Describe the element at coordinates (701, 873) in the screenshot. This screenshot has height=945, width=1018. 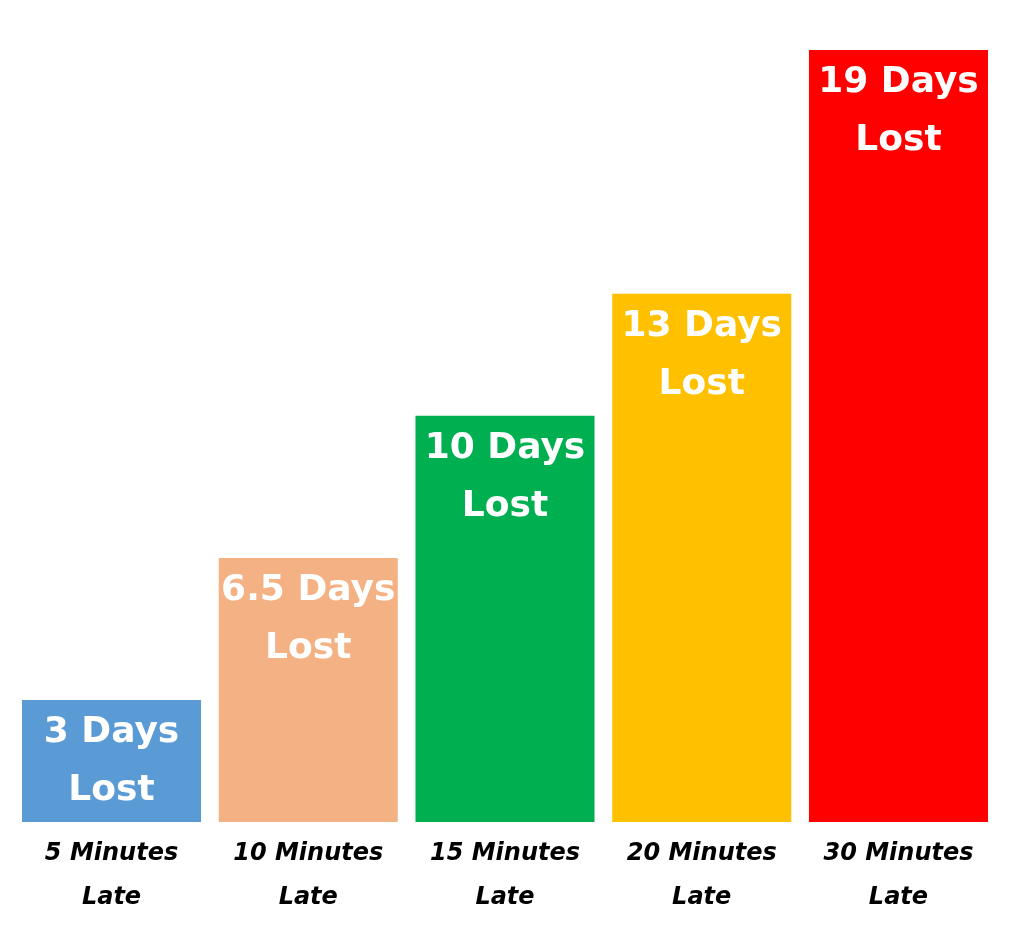
I see `x-tick-label: 20 Minutes Late` at that location.